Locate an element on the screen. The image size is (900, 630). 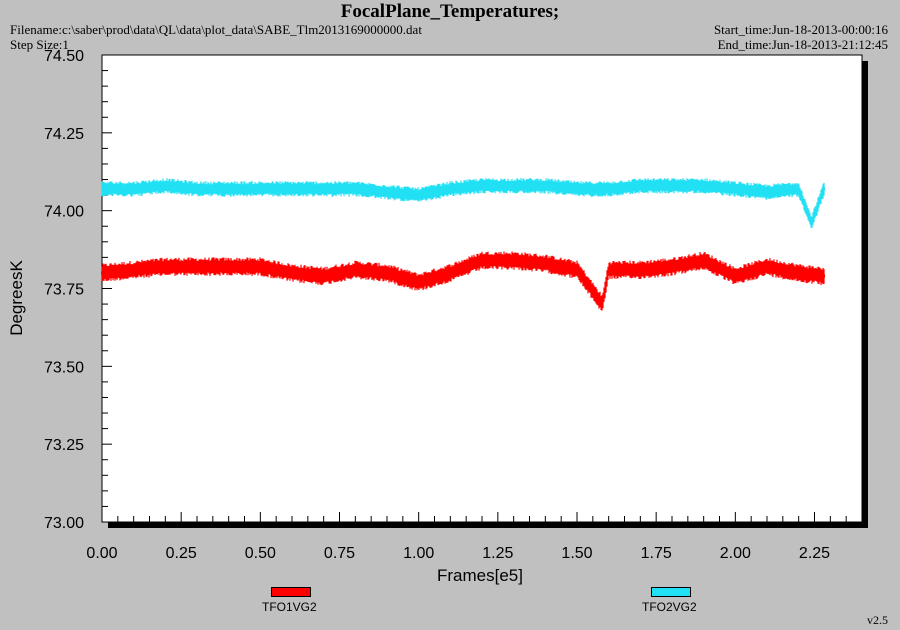
legend-swatch-tfo1vg2 is located at coordinates (291, 592).